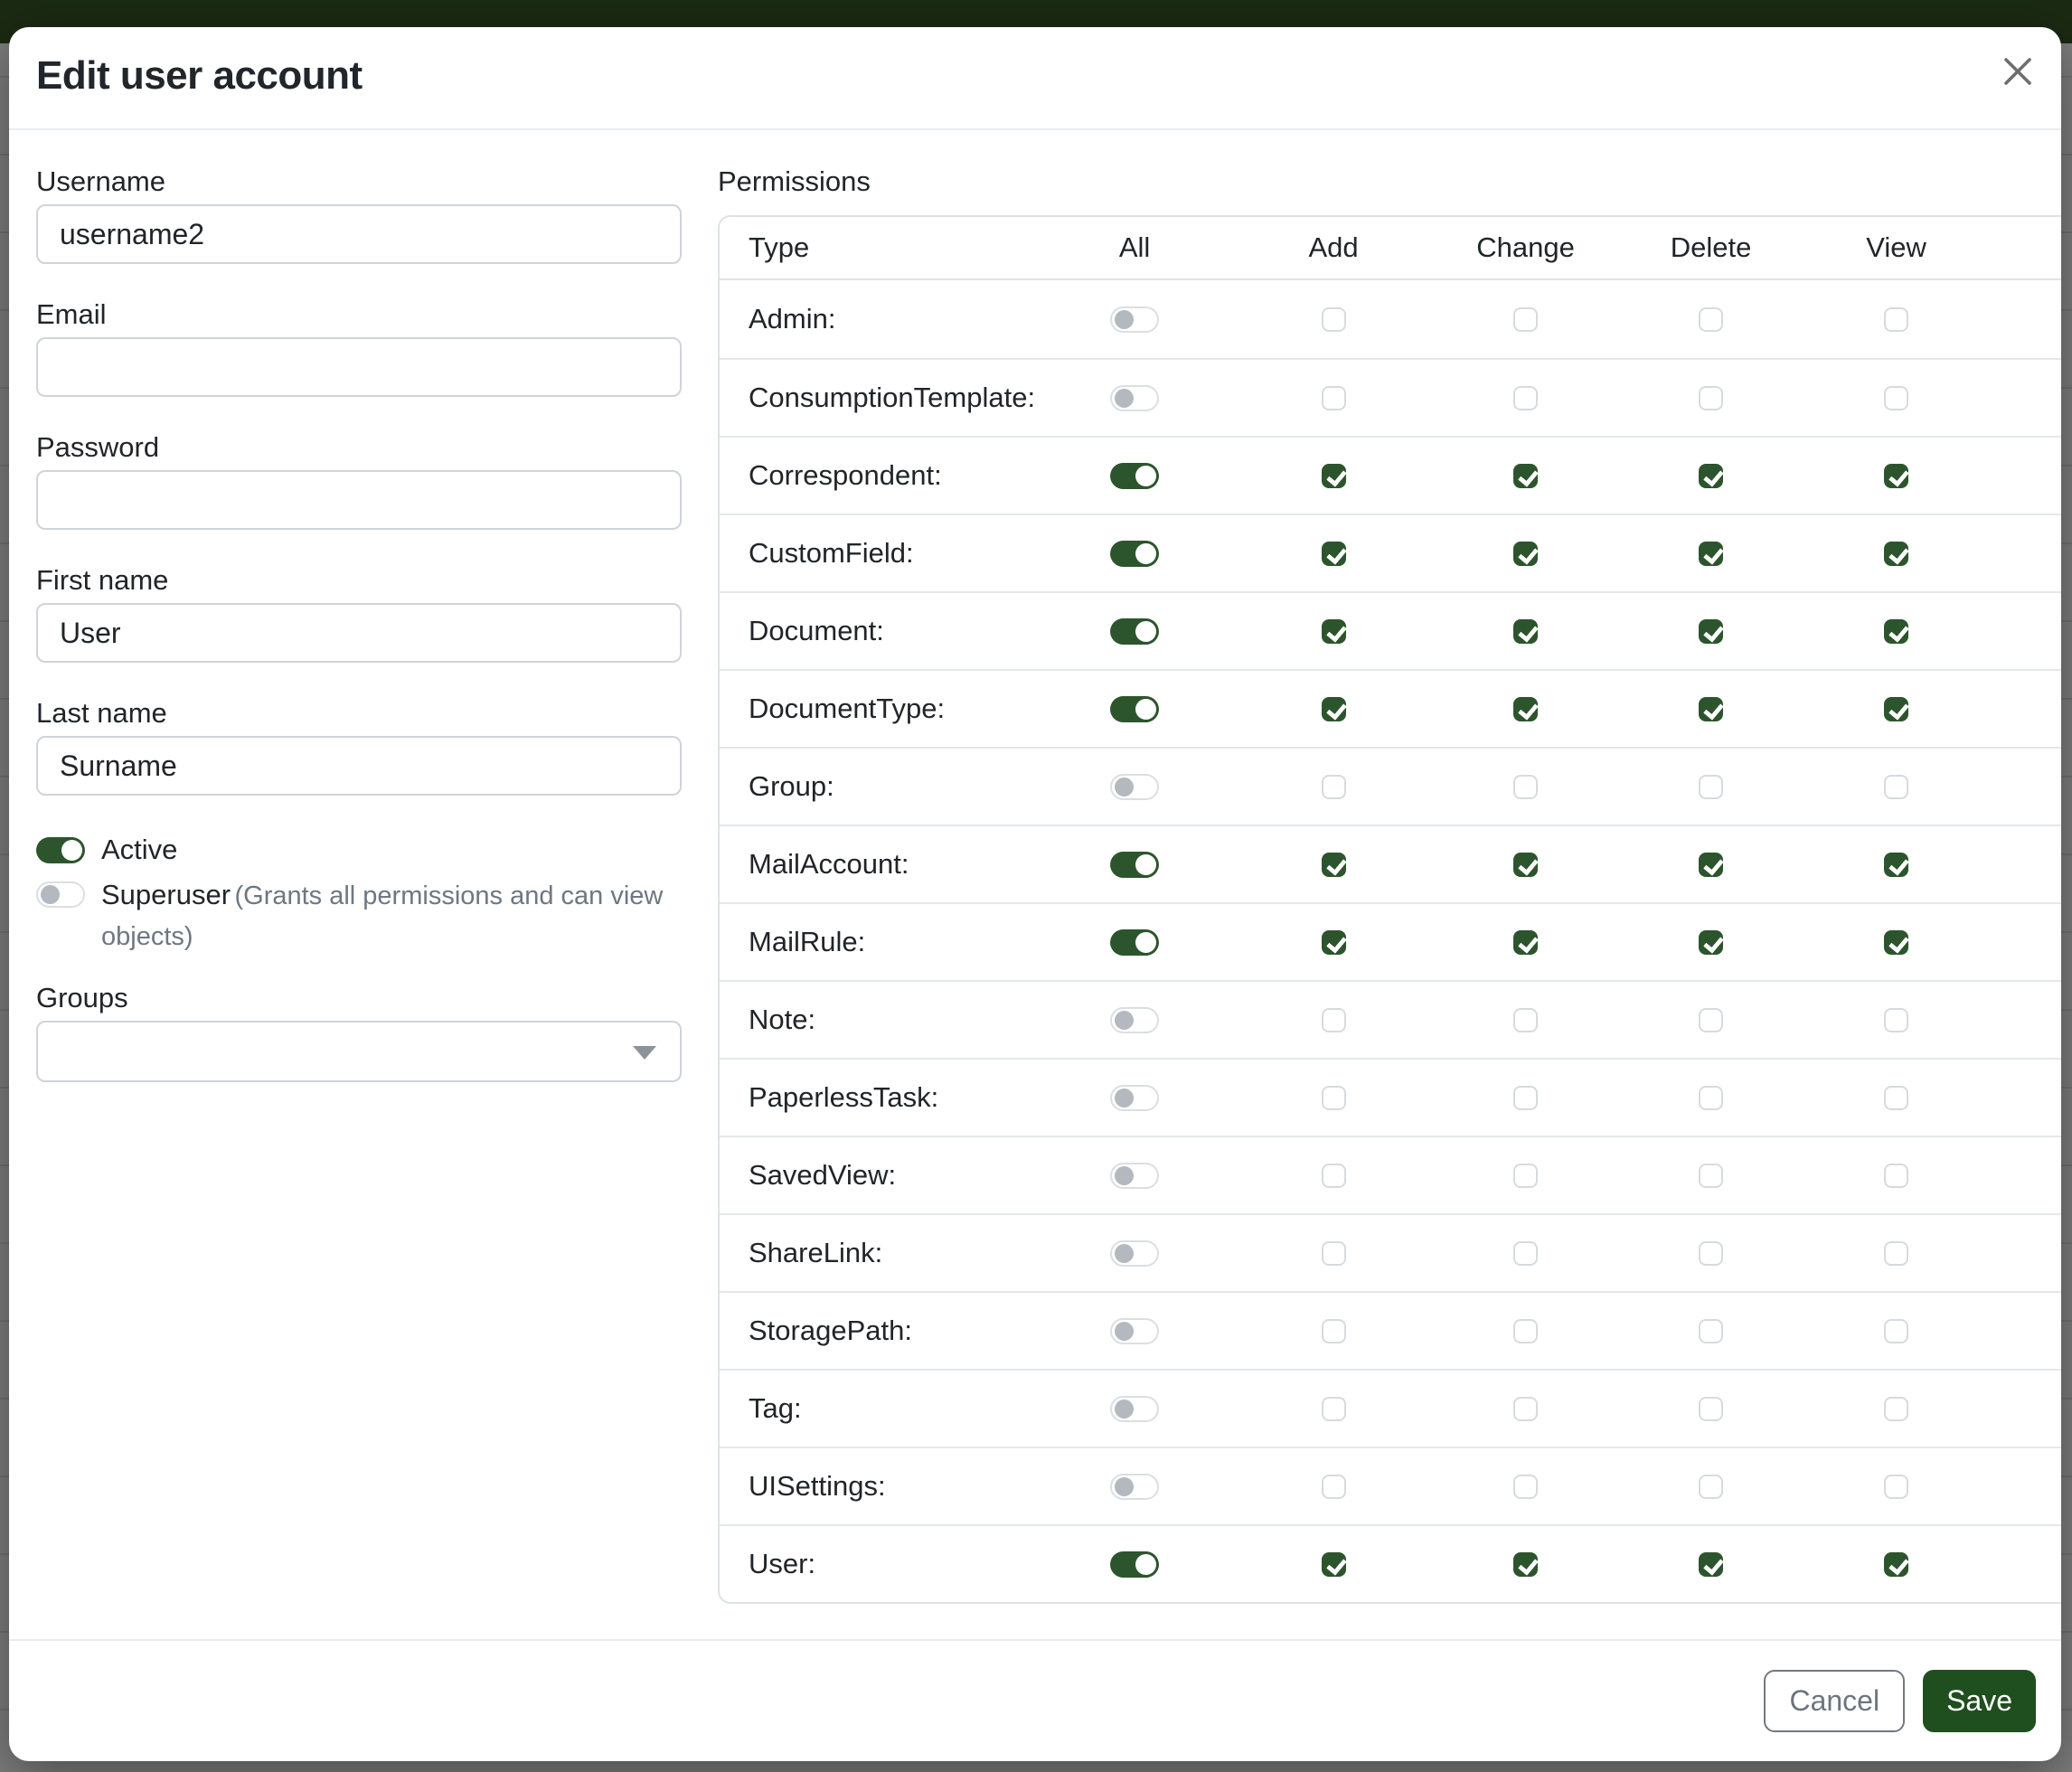 The width and height of the screenshot is (2072, 1772). Describe the element at coordinates (359, 633) in the screenshot. I see `first-name-input` at that location.